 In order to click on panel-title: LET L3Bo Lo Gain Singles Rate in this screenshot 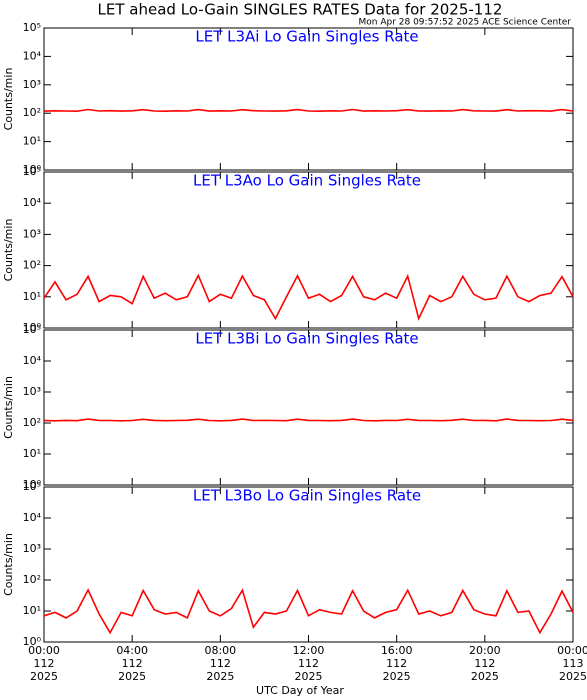, I will do `click(307, 496)`.